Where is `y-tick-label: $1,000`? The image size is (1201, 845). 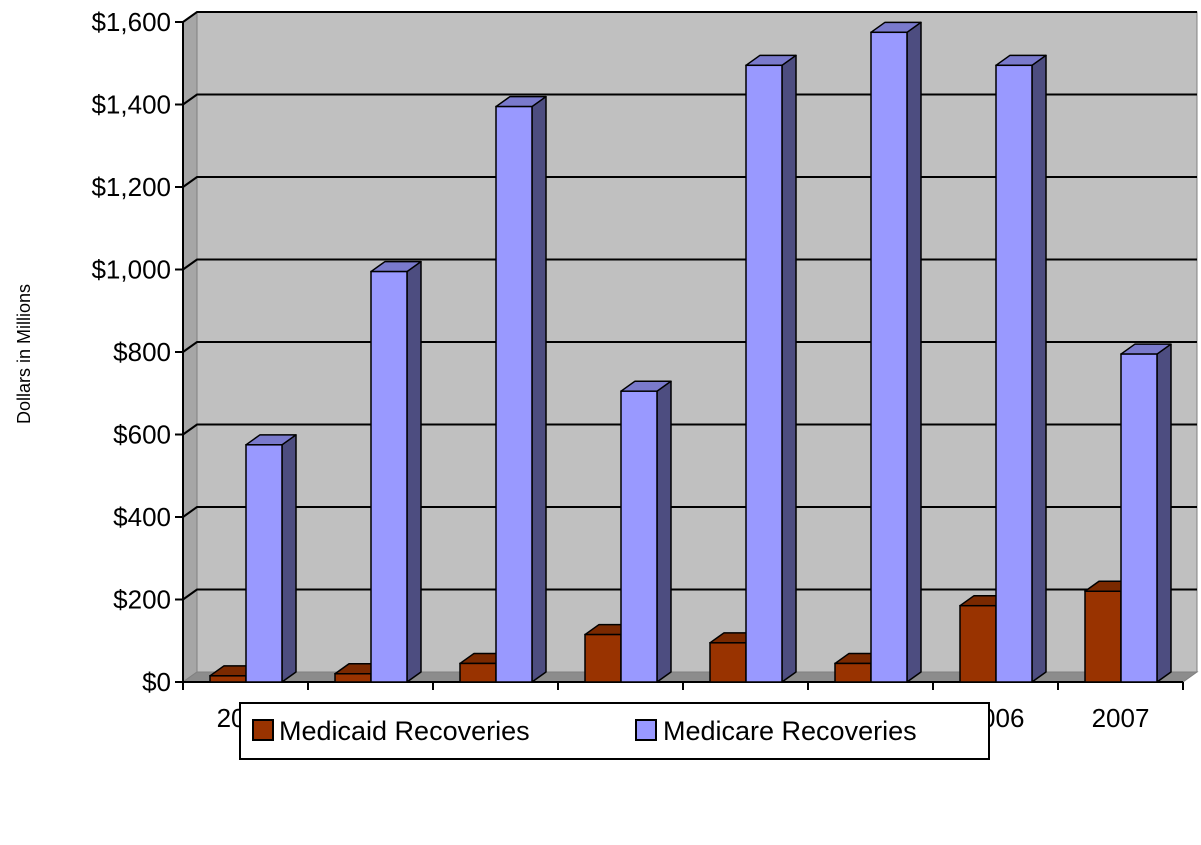 y-tick-label: $1,000 is located at coordinates (131, 270).